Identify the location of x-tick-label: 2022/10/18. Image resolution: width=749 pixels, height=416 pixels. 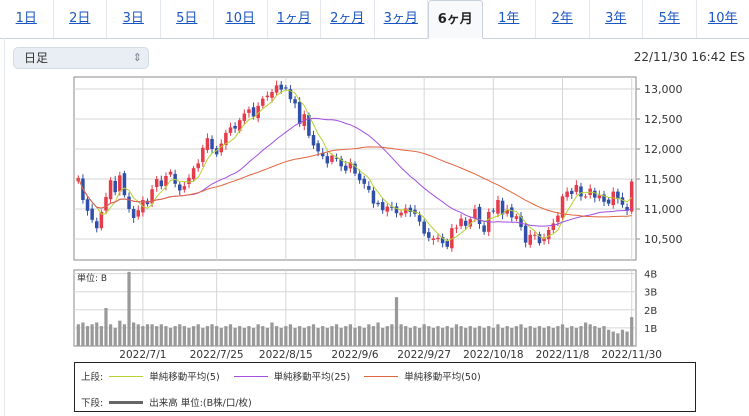
(493, 355).